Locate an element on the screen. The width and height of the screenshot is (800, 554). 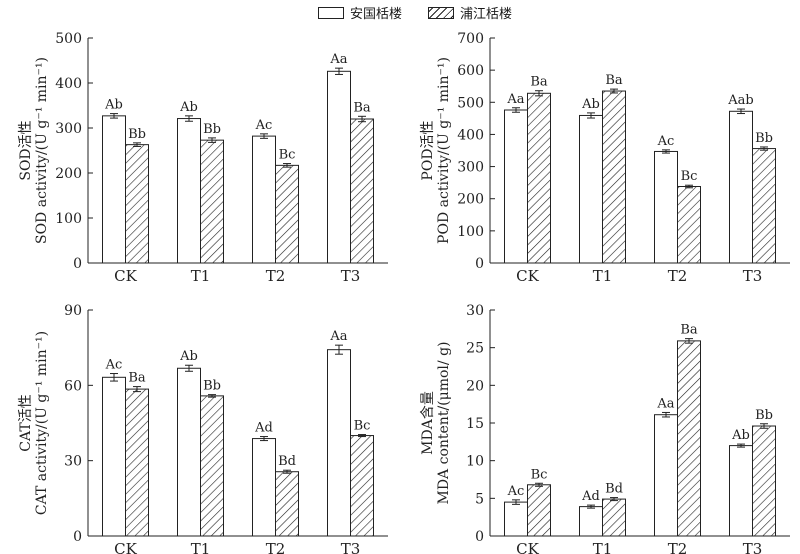
y-axis-label: CAT activity/(U g⁻¹ min⁻¹) is located at coordinates (42, 423).